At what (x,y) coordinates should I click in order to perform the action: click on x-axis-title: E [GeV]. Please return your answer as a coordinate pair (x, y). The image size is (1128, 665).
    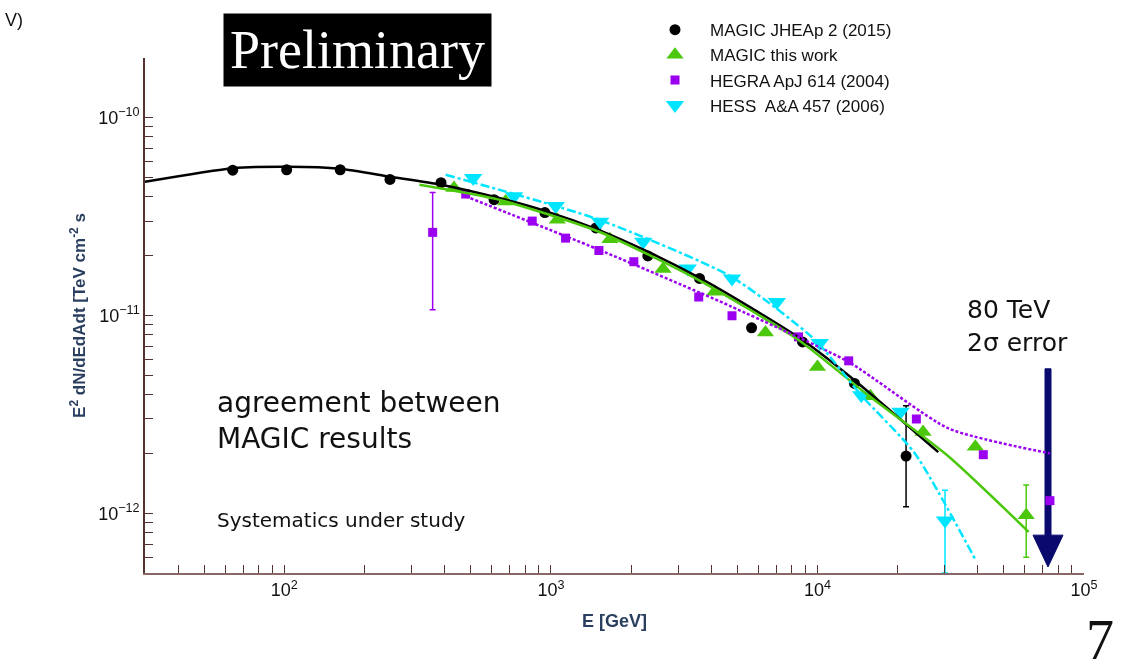
    Looking at the image, I should click on (614, 620).